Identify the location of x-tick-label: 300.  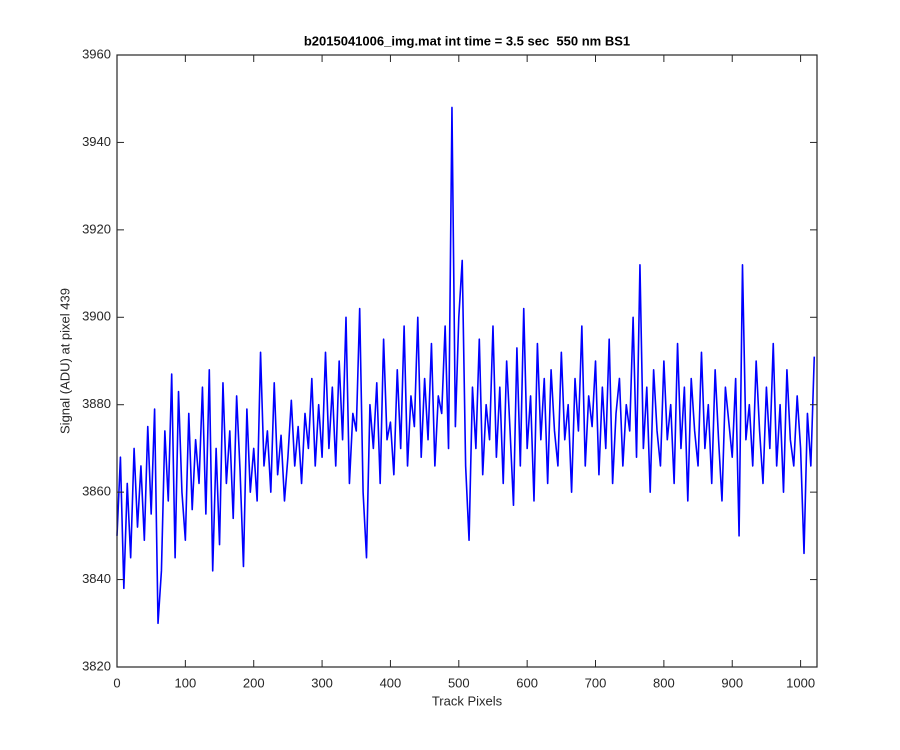
(322, 682).